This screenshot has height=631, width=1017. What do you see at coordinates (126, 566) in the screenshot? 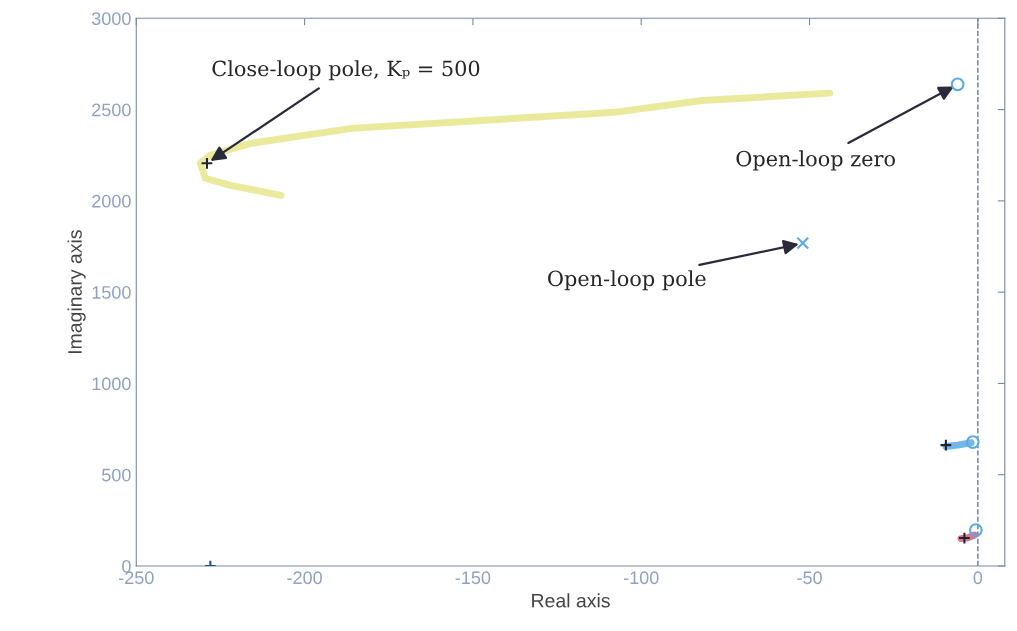
I see `y-tick-label: 0` at bounding box center [126, 566].